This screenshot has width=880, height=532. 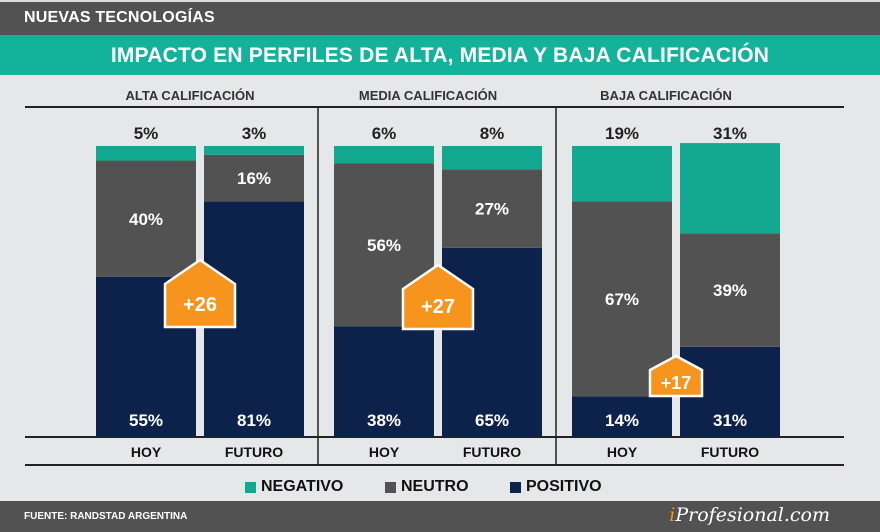 What do you see at coordinates (515, 487) in the screenshot?
I see `legend-swatch-positivo` at bounding box center [515, 487].